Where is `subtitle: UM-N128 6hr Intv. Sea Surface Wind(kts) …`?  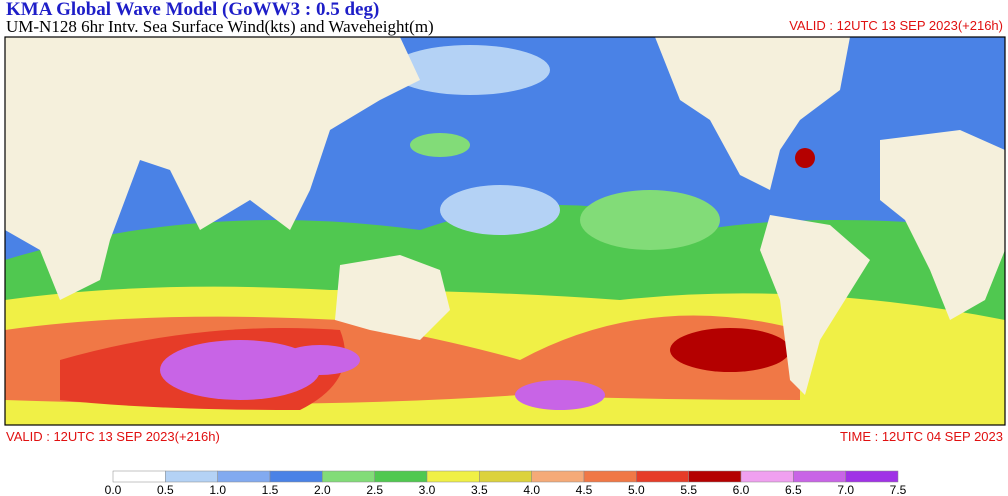 subtitle: UM-N128 6hr Intv. Sea Surface Wind(kts) … is located at coordinates (220, 26).